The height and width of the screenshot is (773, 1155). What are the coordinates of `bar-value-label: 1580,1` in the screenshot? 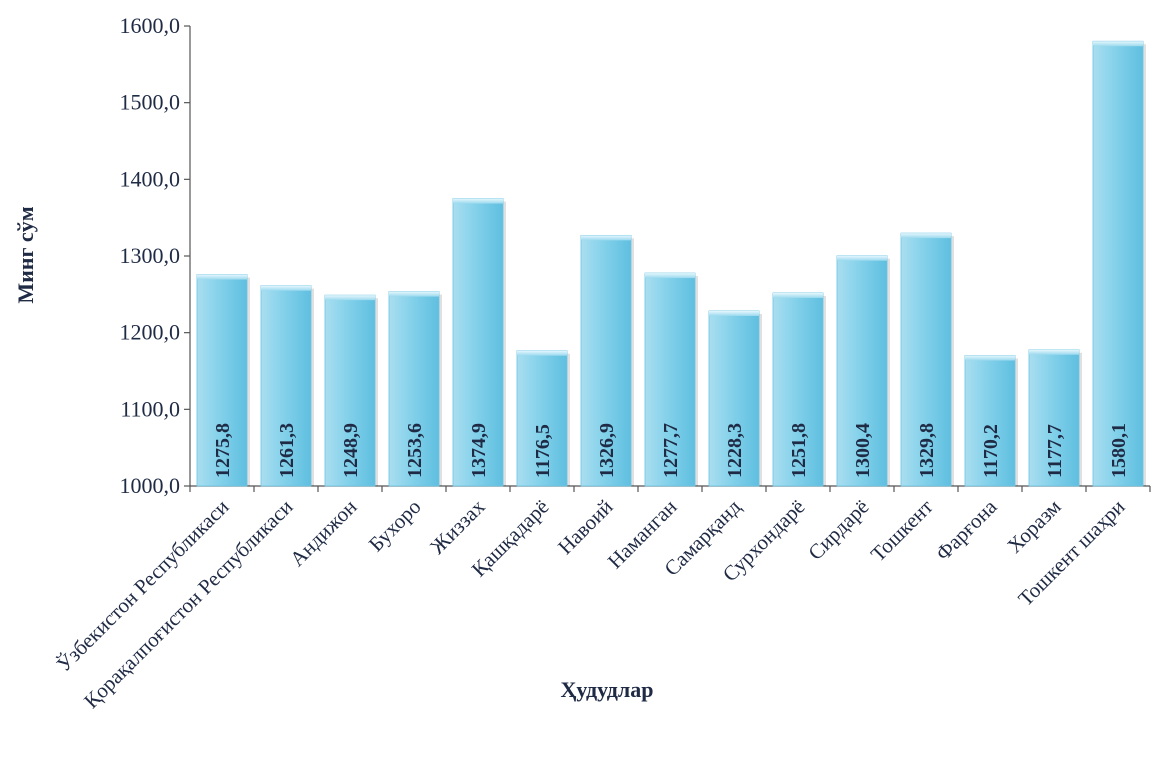 It's located at (1119, 450).